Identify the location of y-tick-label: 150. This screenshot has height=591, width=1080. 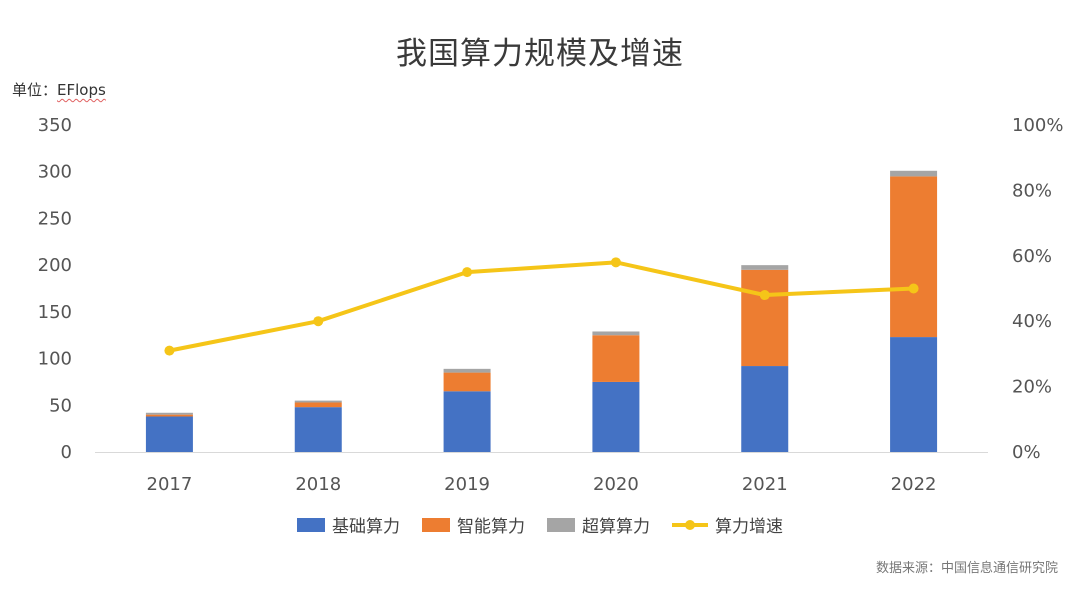
(55, 312).